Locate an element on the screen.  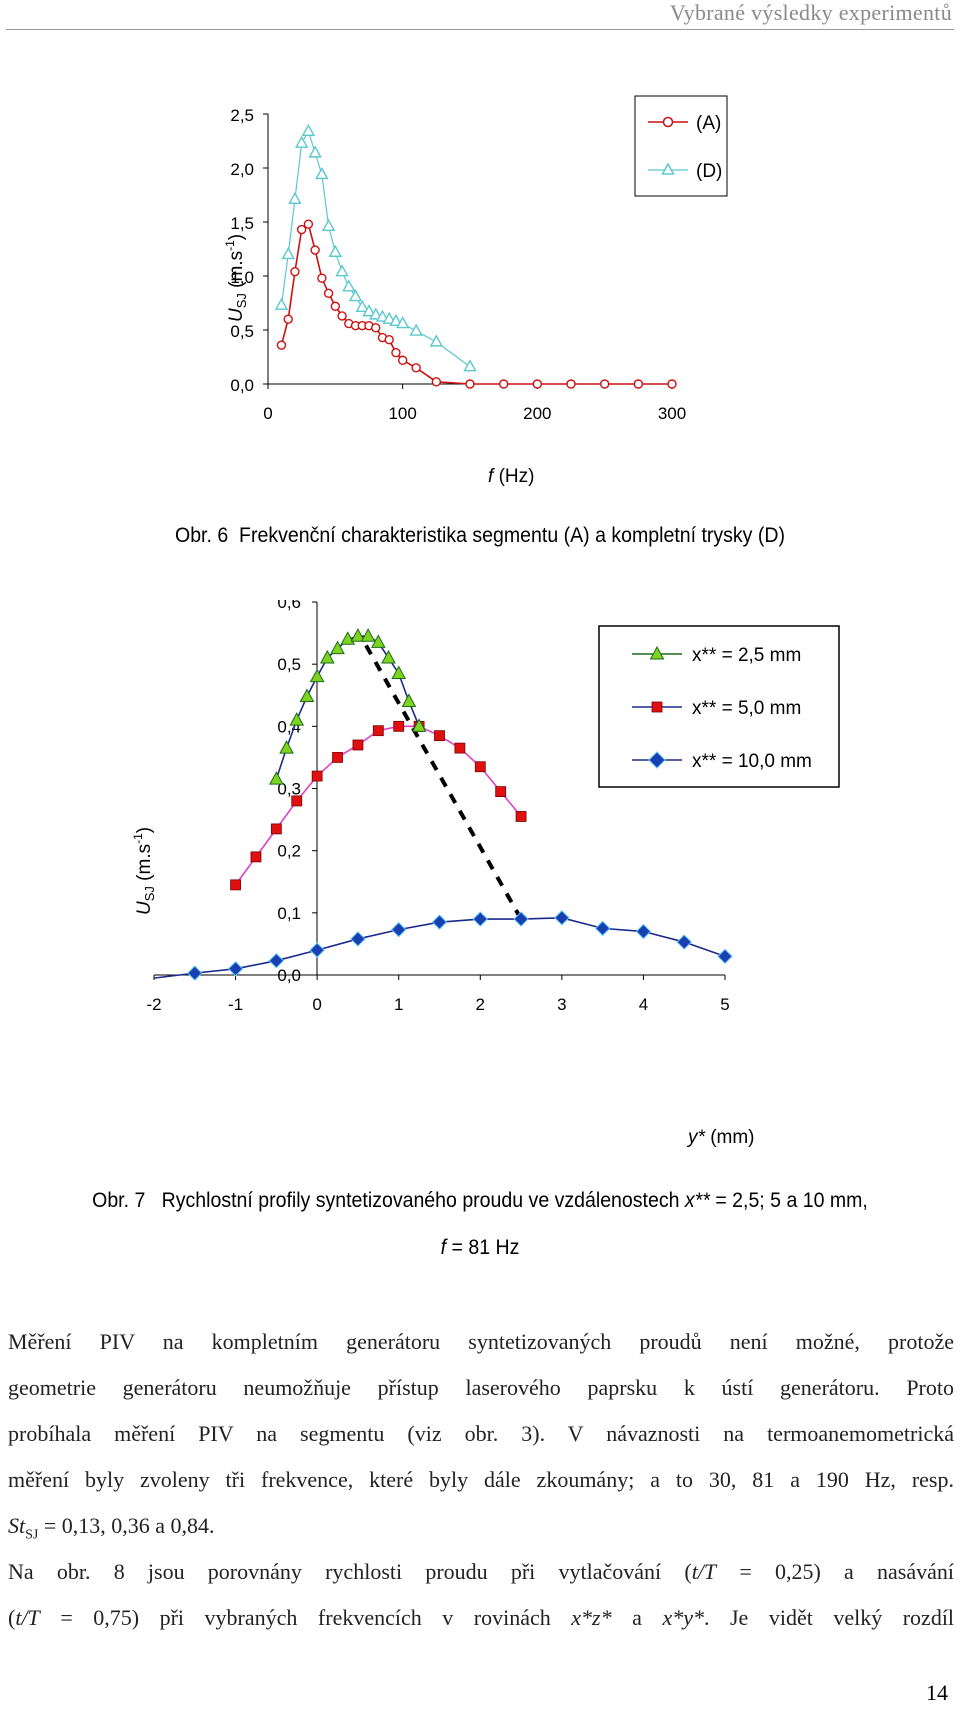
fig6-x-tick-label: 0 is located at coordinates (267, 413).